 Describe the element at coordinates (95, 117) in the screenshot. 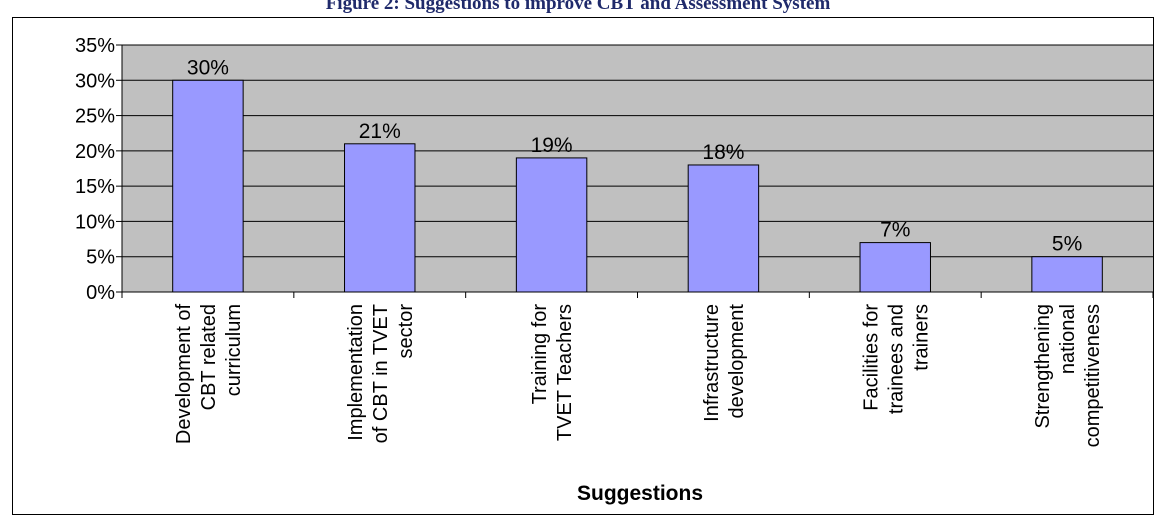

I see `y-tick-label: 25%` at that location.